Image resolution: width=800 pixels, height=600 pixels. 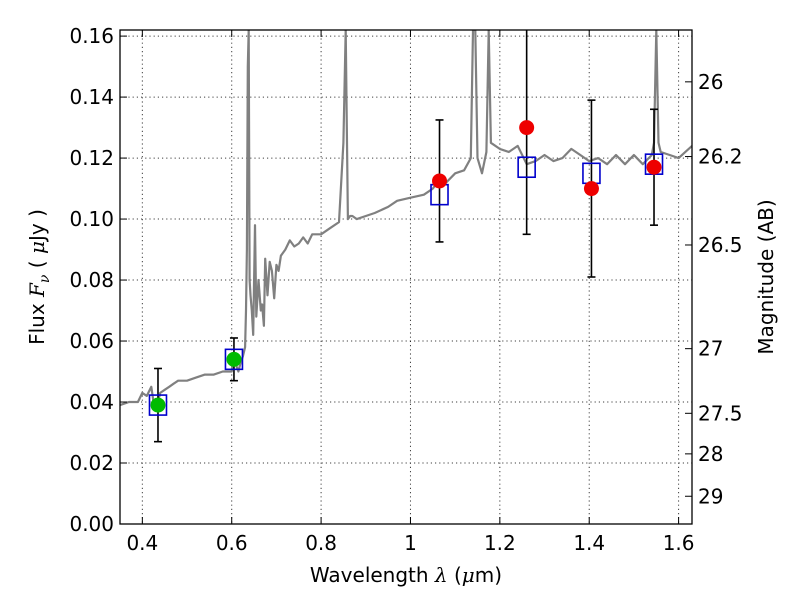 What do you see at coordinates (232, 543) in the screenshot?
I see `x-tick-label: 0.6` at bounding box center [232, 543].